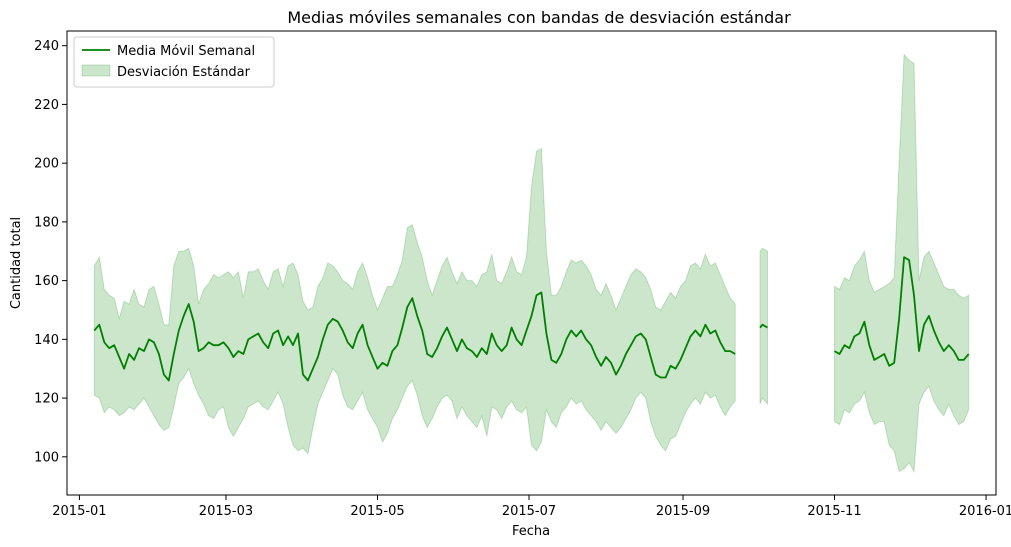 The image size is (1011, 547). I want to click on legend-frame, so click(174, 62).